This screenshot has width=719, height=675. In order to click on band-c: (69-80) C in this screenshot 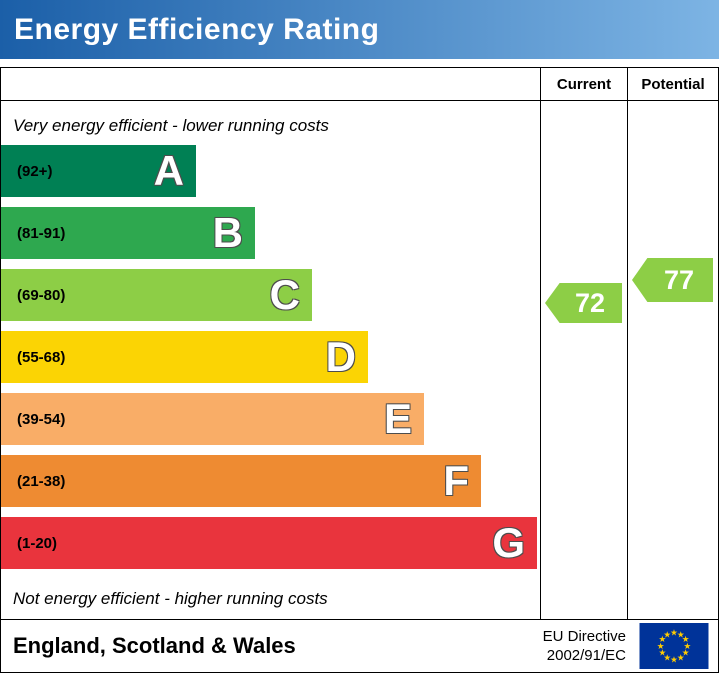, I will do `click(156, 295)`.